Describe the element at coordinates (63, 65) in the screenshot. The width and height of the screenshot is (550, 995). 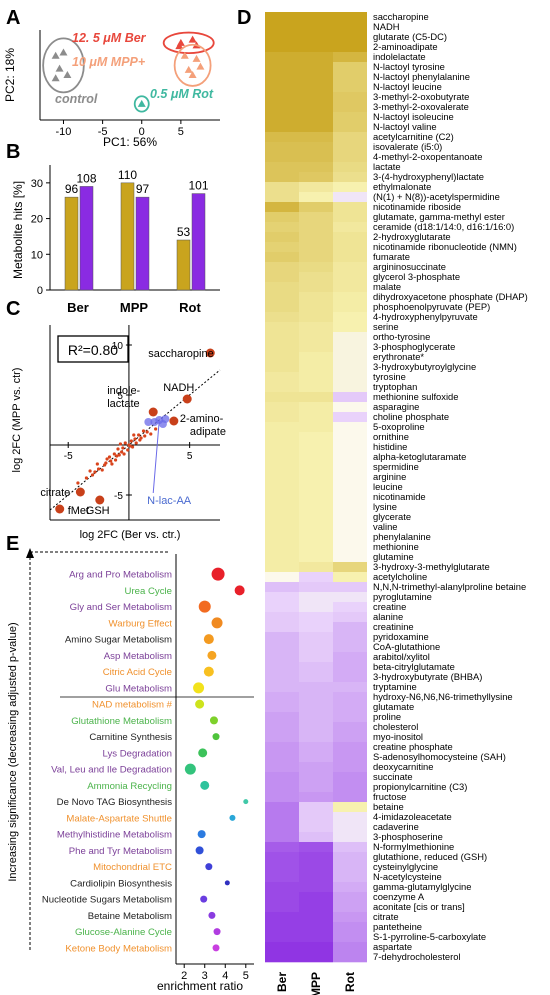
I see `pca-ellipse` at that location.